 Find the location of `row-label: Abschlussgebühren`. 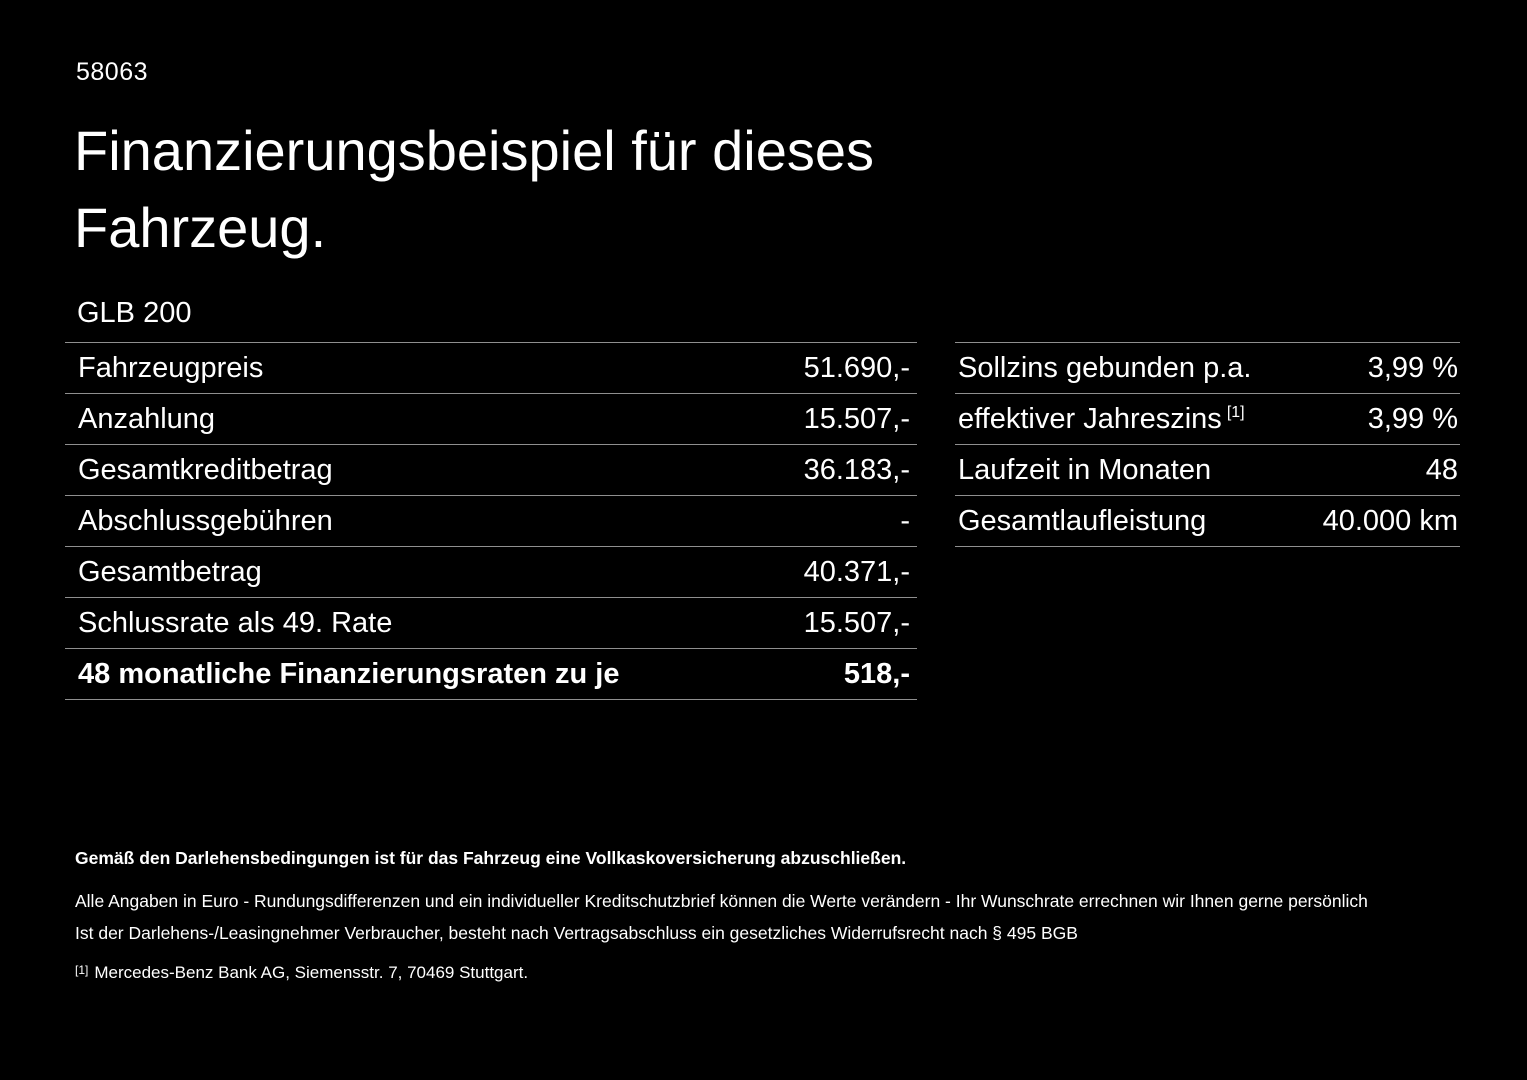

row-label: Abschlussgebühren is located at coordinates (205, 520).